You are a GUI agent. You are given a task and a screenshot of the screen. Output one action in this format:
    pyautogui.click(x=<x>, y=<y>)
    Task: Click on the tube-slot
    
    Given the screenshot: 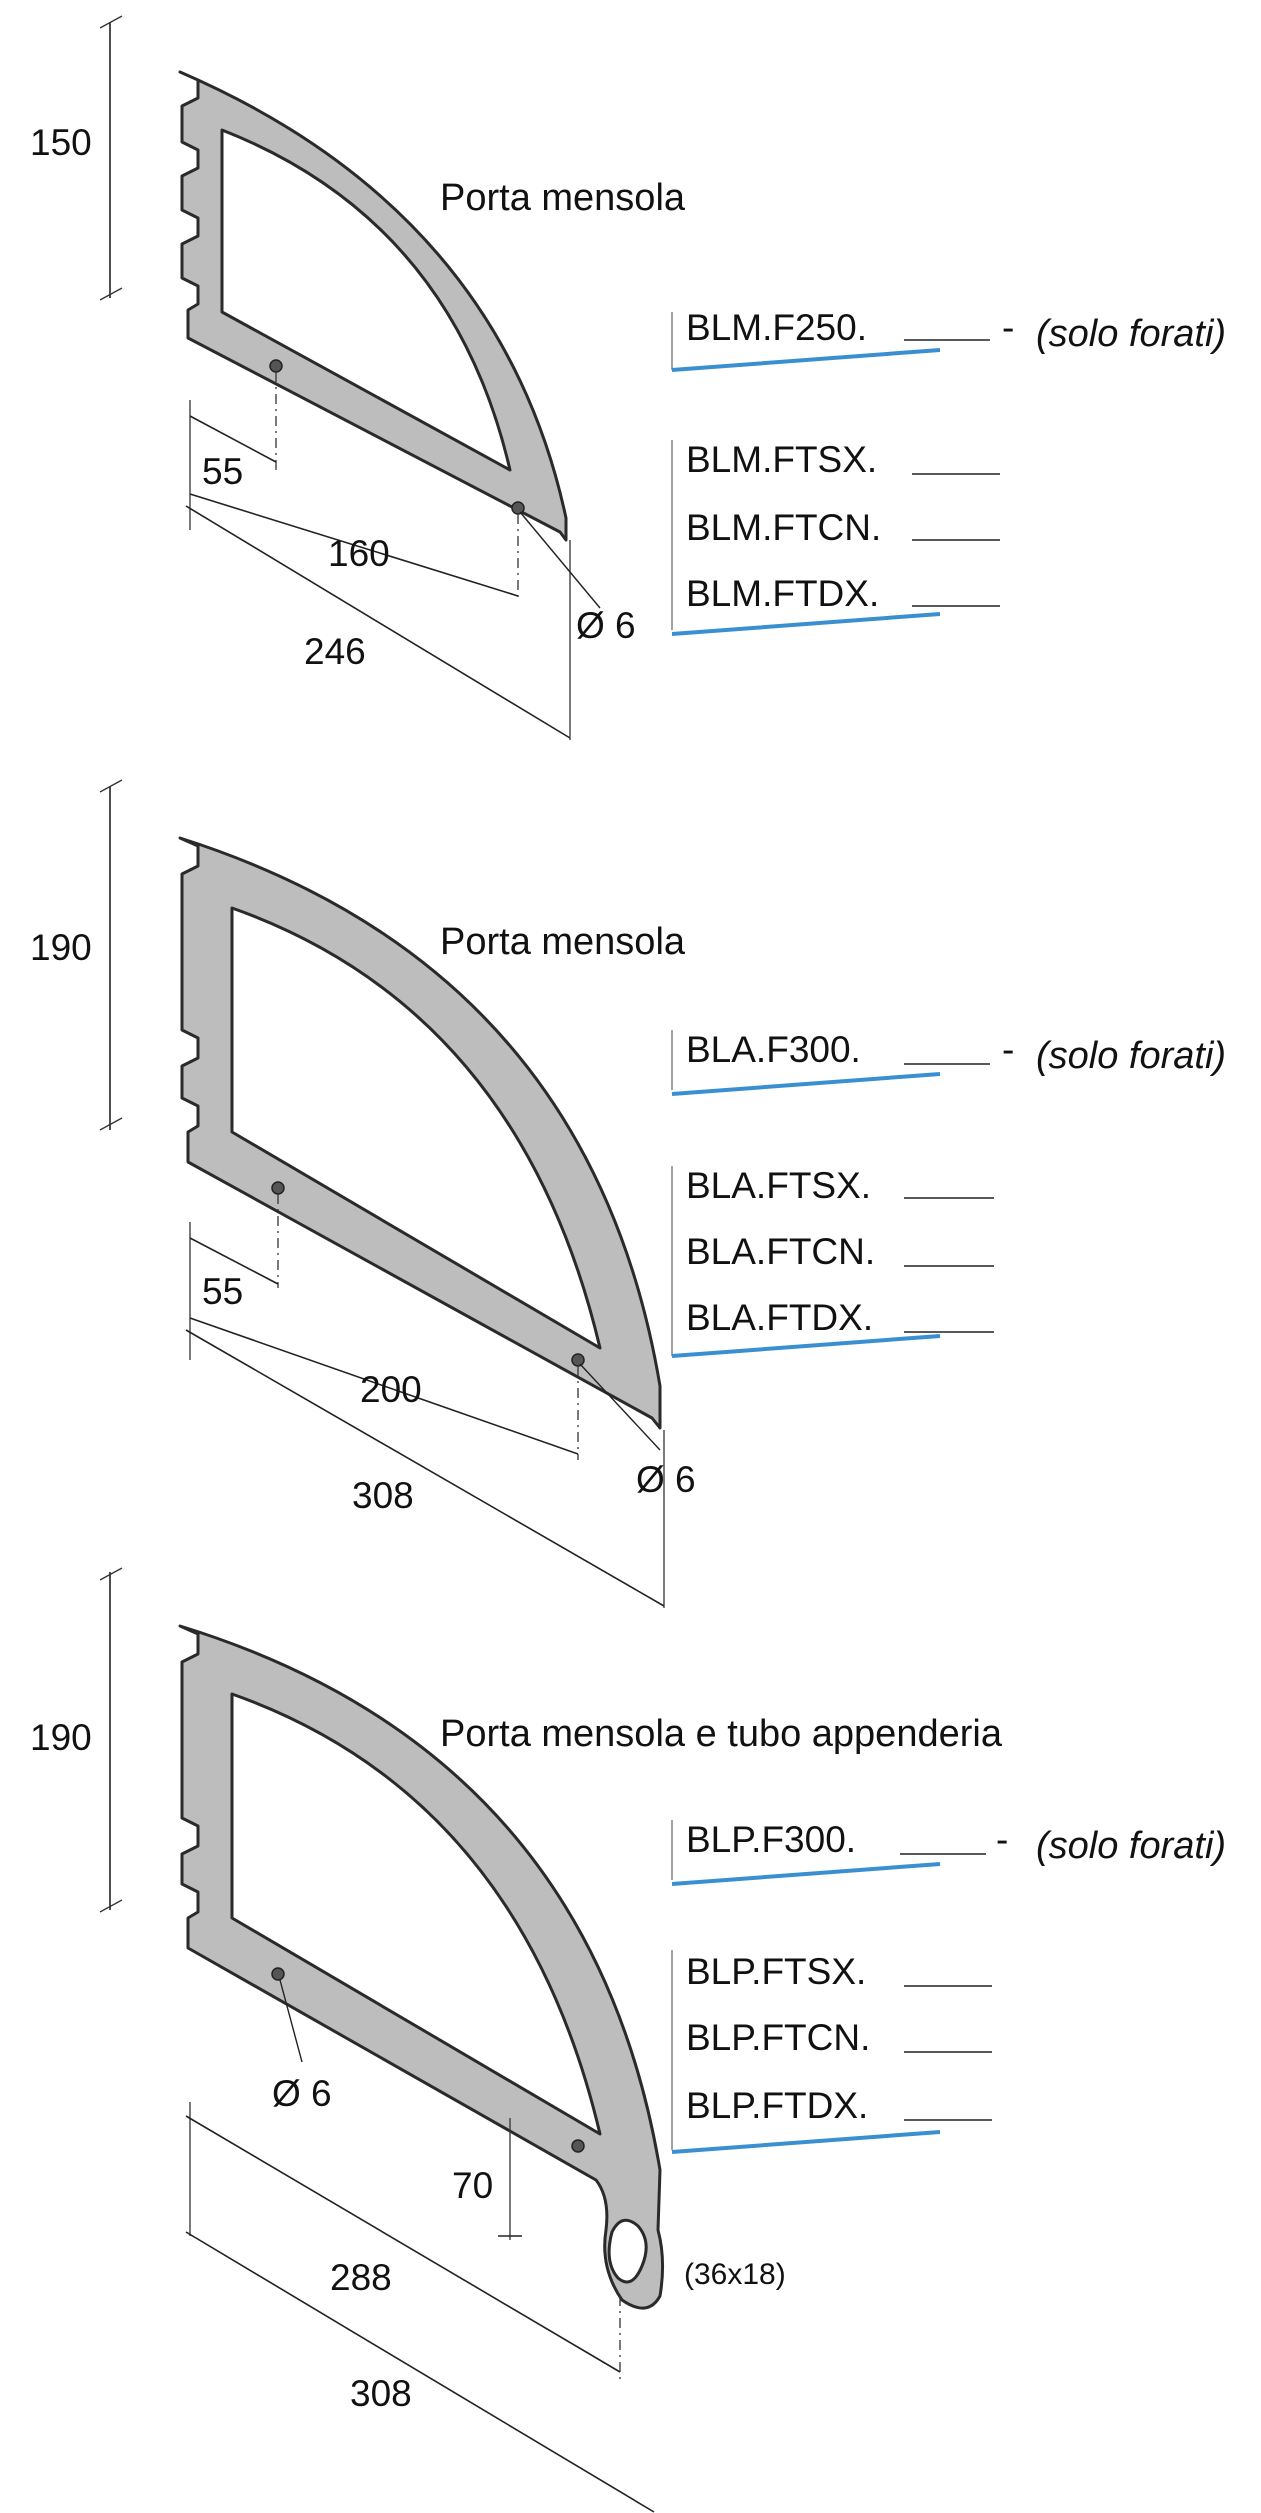 What is the action you would take?
    pyautogui.click(x=627, y=2251)
    